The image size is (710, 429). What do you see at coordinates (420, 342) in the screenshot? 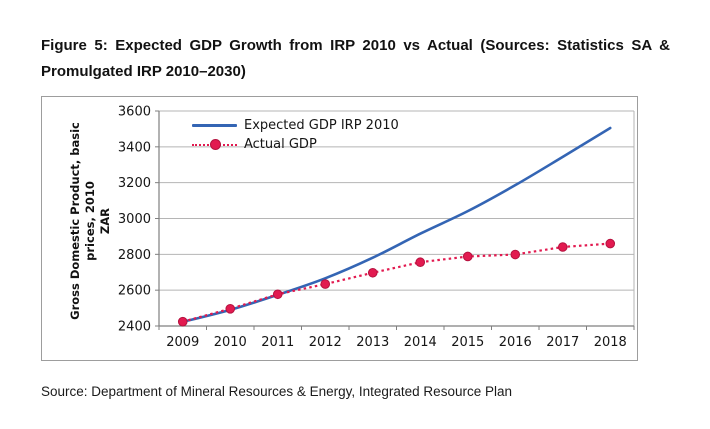
I see `x-tick-label: 2014` at bounding box center [420, 342].